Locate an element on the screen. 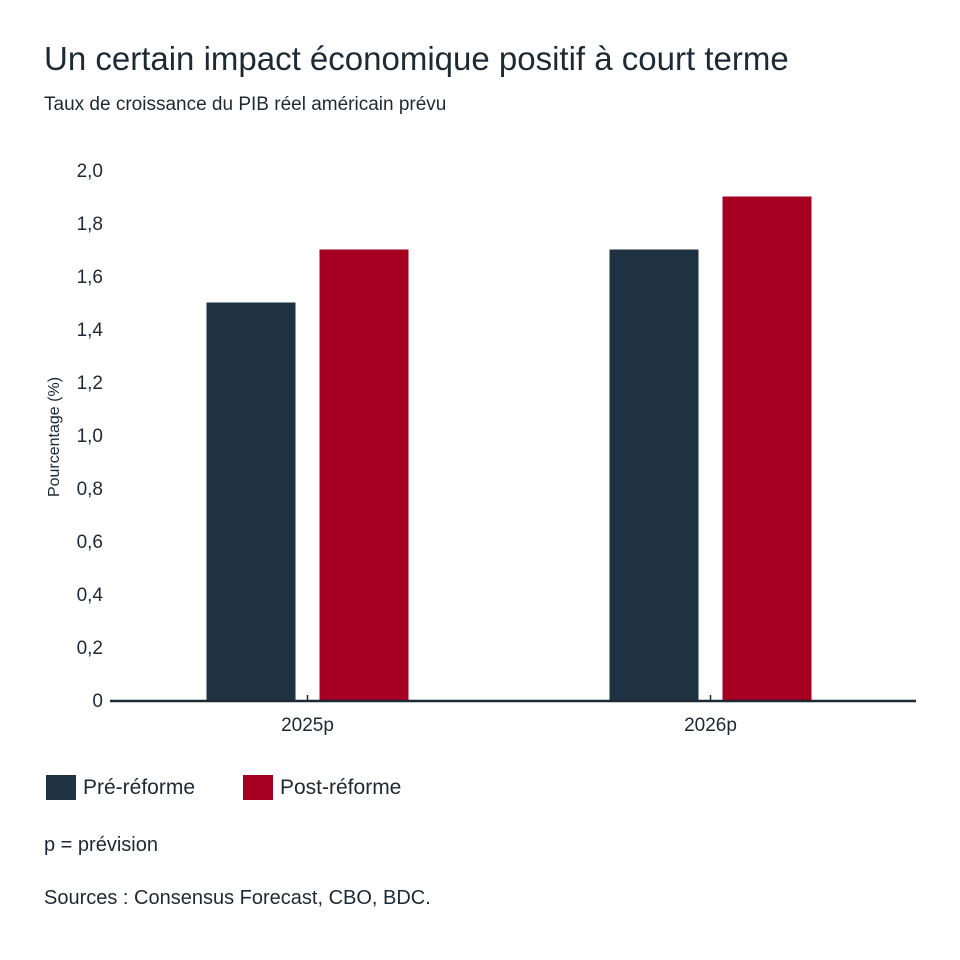 The width and height of the screenshot is (960, 960). bar-2025p-post-reforme is located at coordinates (364, 474).